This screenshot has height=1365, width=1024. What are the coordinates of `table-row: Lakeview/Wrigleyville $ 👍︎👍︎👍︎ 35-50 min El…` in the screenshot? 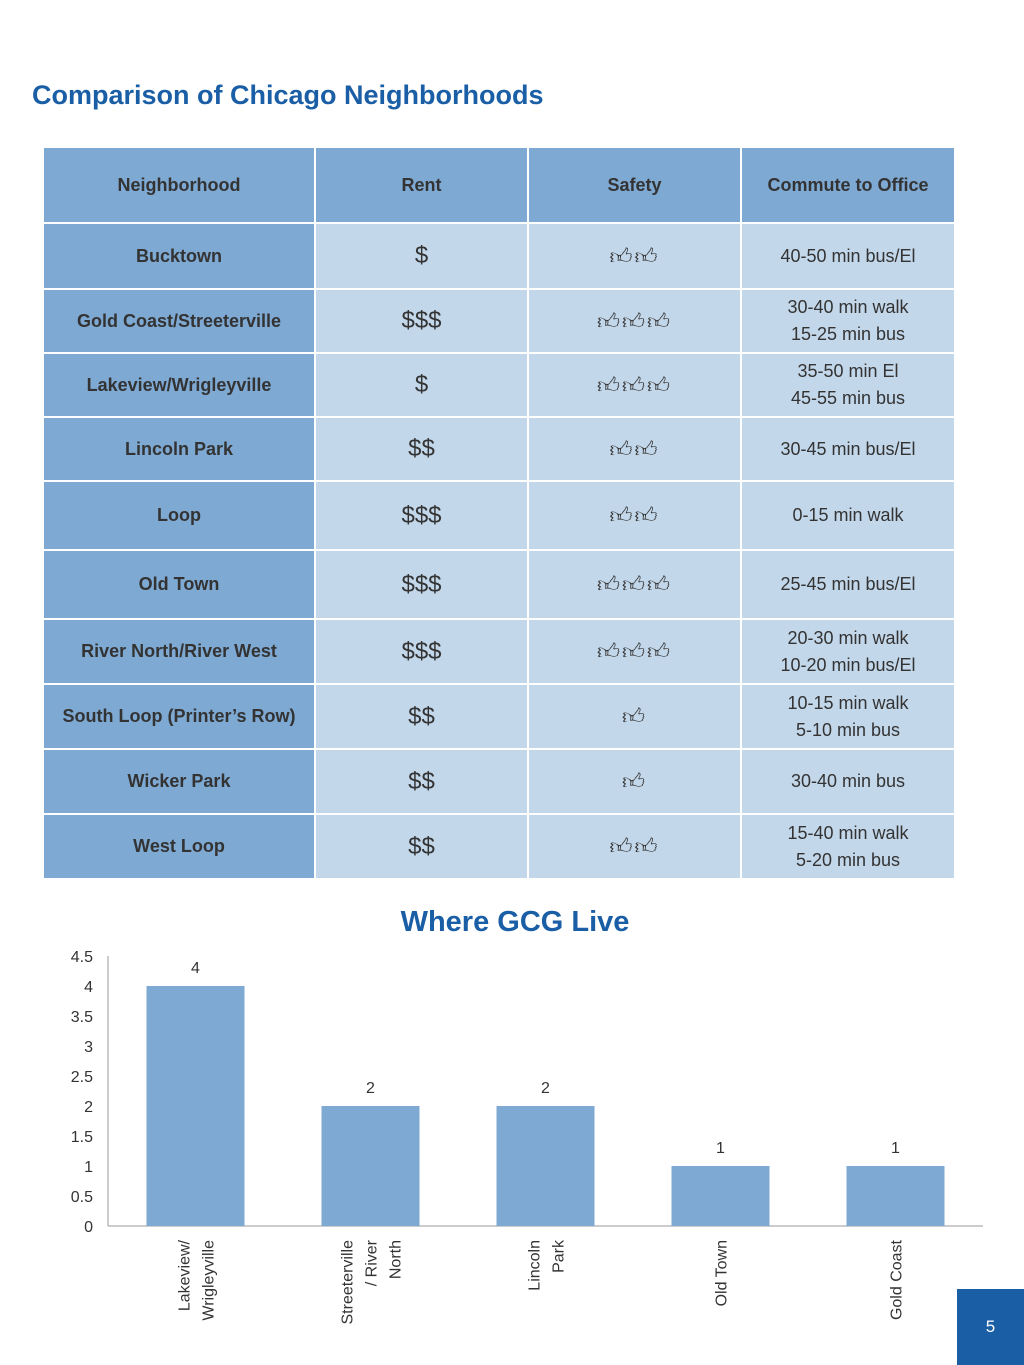 It's located at (499, 385).